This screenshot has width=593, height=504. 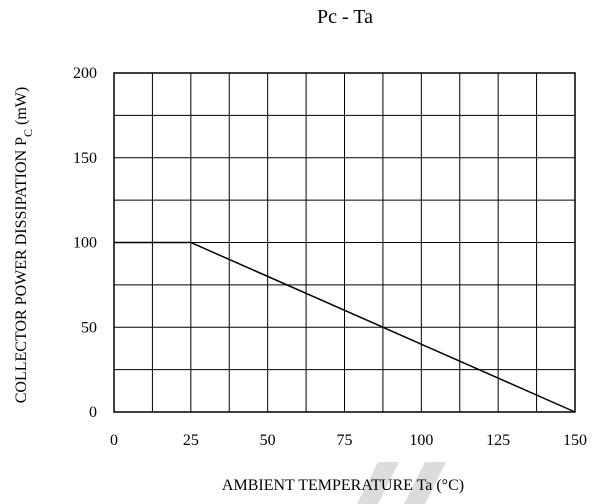 I want to click on y-tick-labels: 200 150 100 50 0, so click(x=85, y=243).